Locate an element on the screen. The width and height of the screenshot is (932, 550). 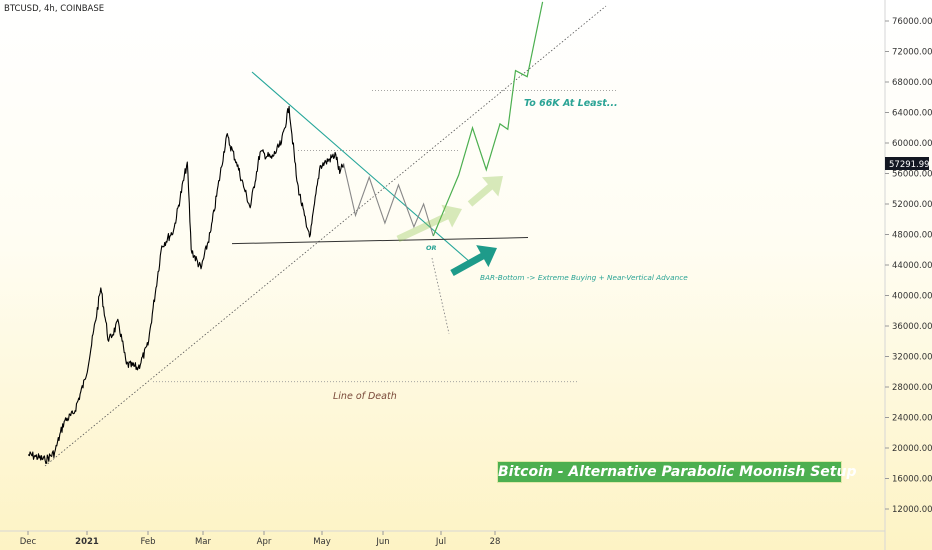
x-tick-label: May is located at coordinates (322, 542).